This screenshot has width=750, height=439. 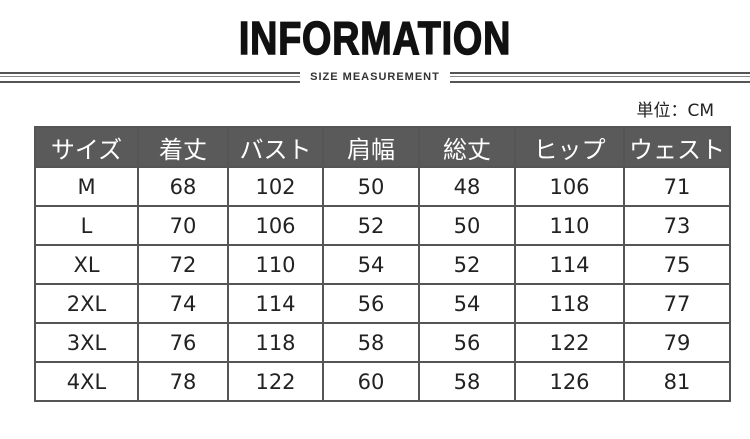 I want to click on subtitle-row: SIZE MEASUREMENT, so click(x=375, y=77).